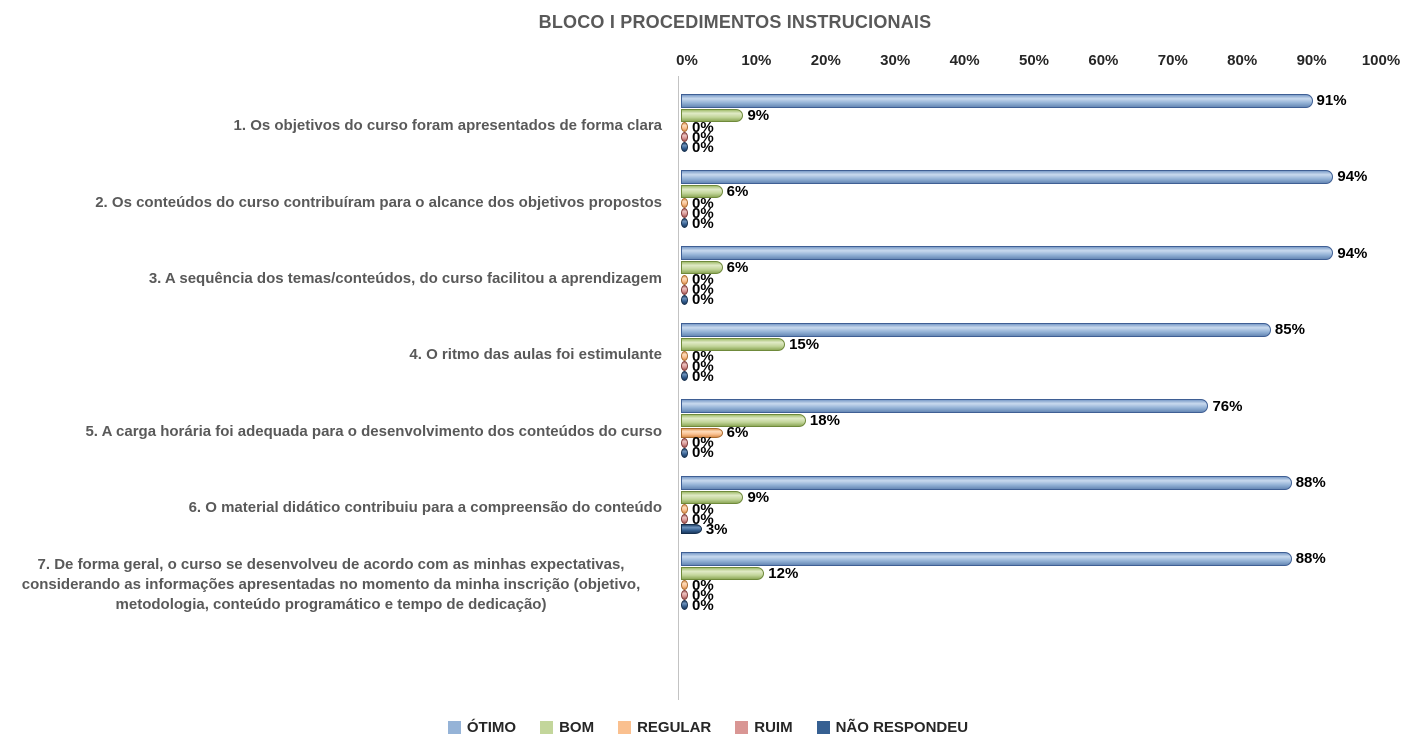 The image size is (1416, 753). I want to click on bar-row: 12%, so click(1048, 573).